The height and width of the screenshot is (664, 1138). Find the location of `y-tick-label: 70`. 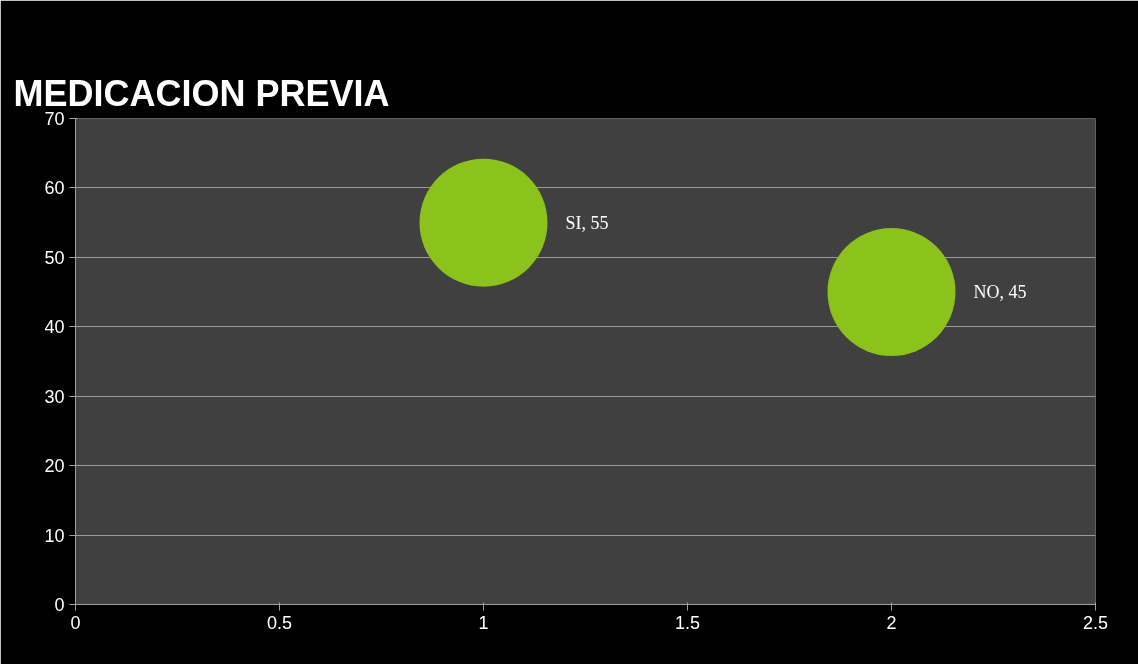

y-tick-label: 70 is located at coordinates (54, 119).